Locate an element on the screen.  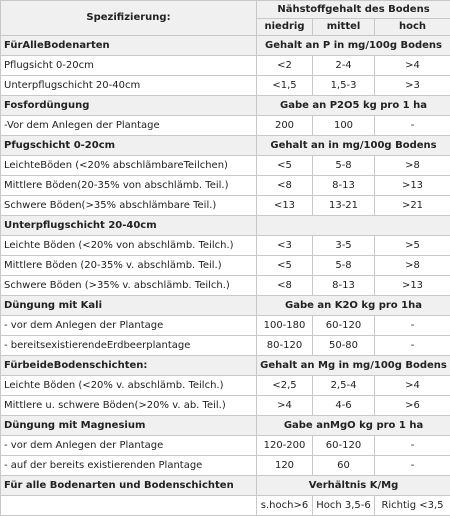
value-low: 80-120 is located at coordinates (285, 346).